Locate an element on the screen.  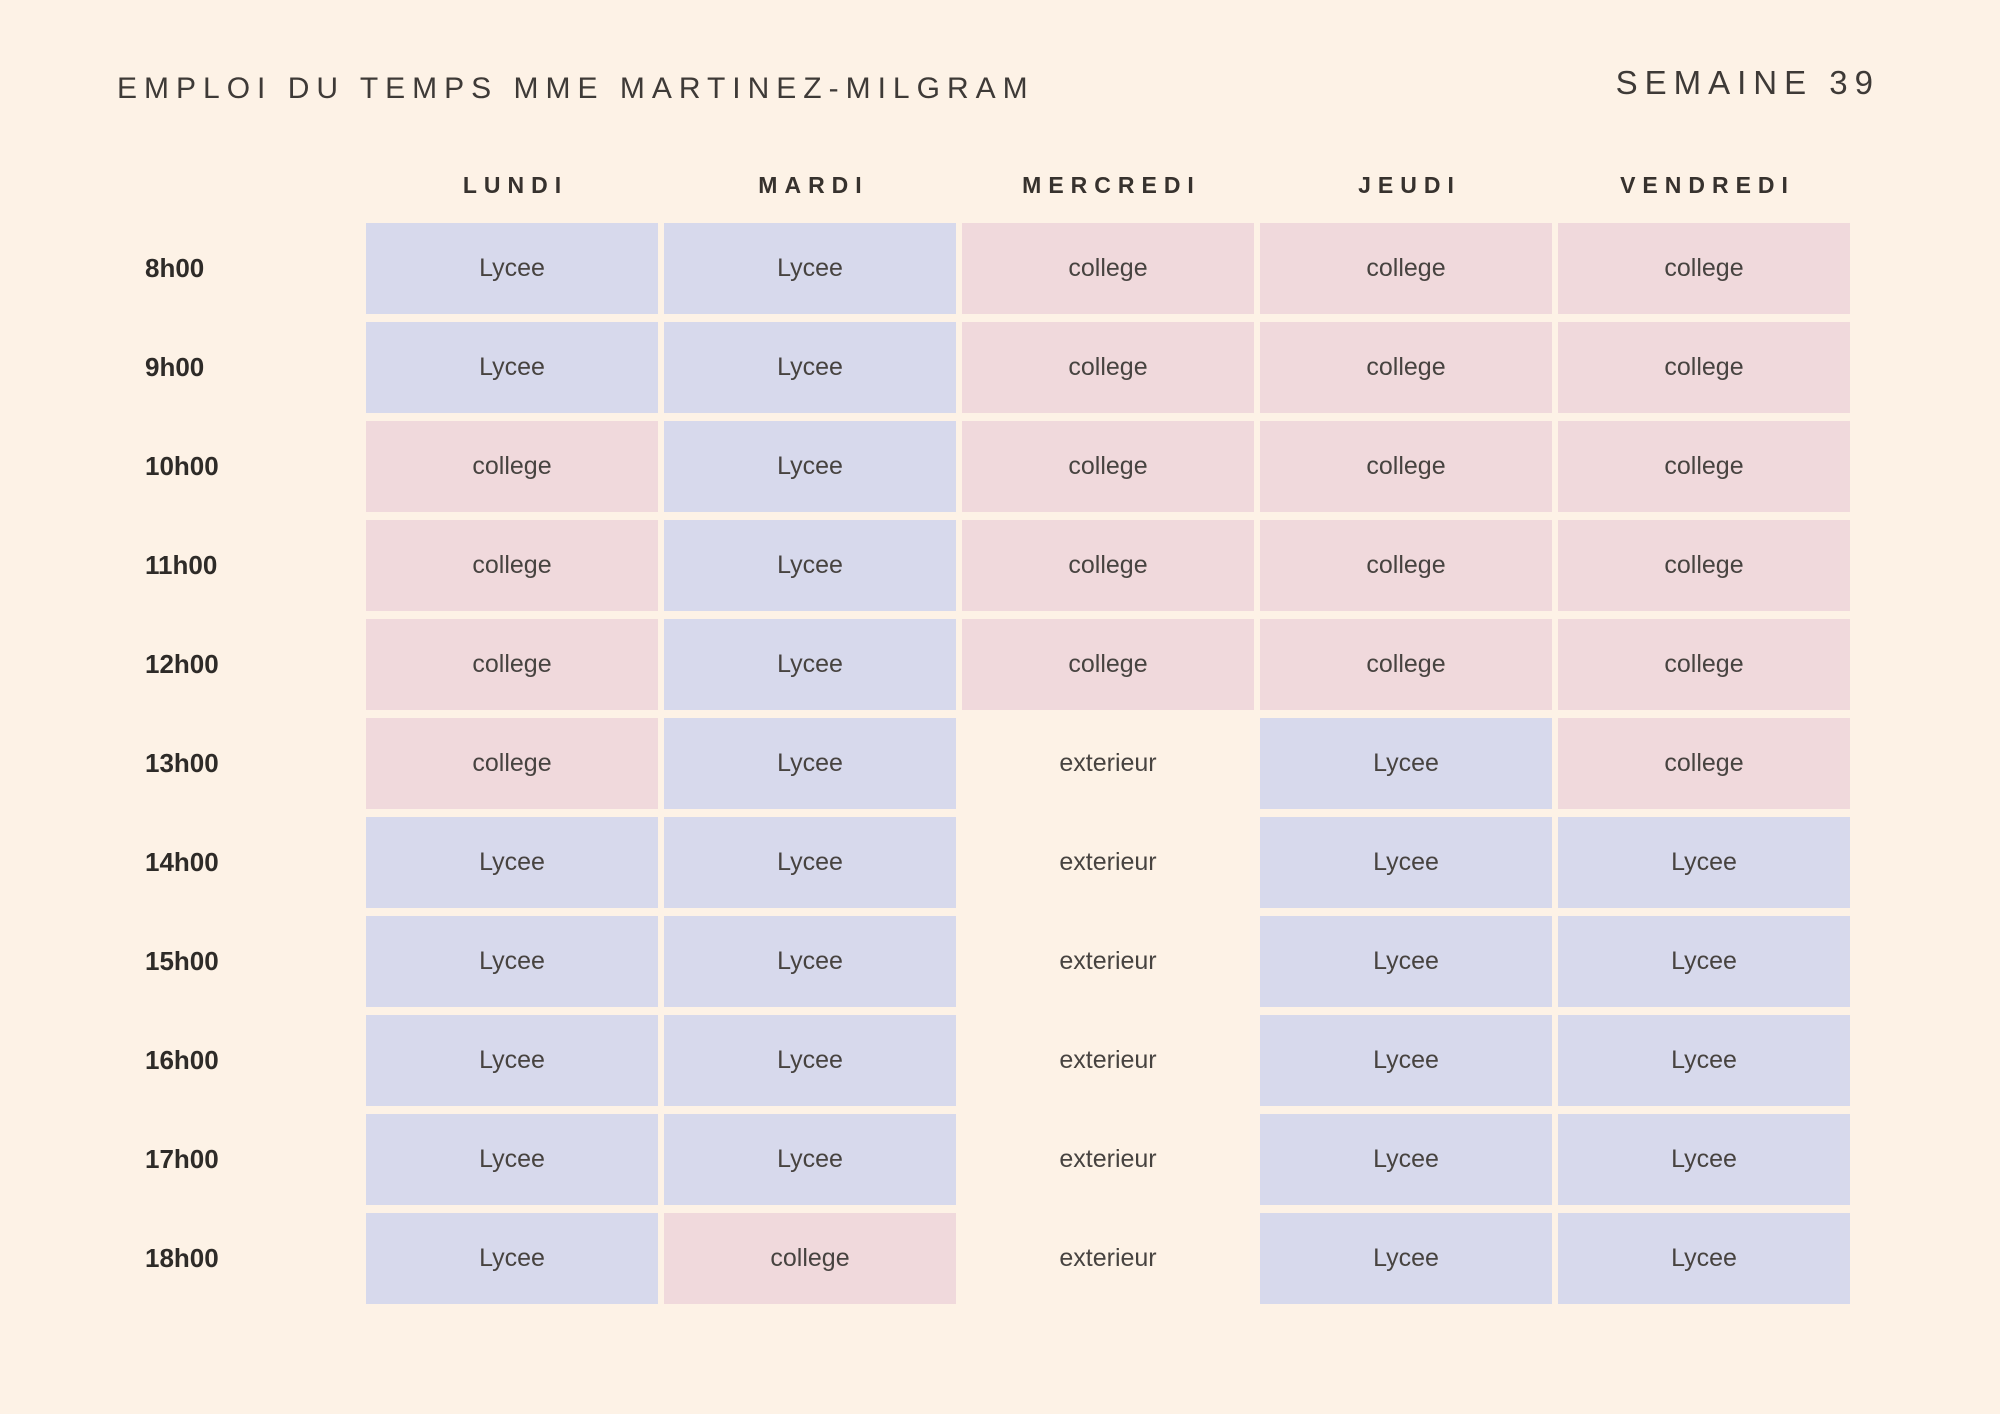
grid-corner-spacer is located at coordinates (252, 185).